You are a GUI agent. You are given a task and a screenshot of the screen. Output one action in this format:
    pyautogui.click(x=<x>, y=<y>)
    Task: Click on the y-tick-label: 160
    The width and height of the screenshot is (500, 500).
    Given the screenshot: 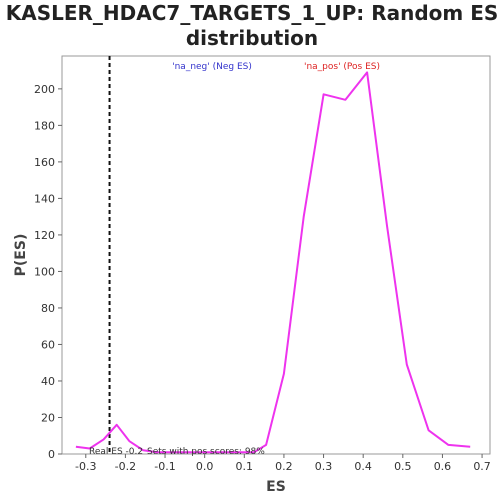 What is the action you would take?
    pyautogui.click(x=44, y=162)
    